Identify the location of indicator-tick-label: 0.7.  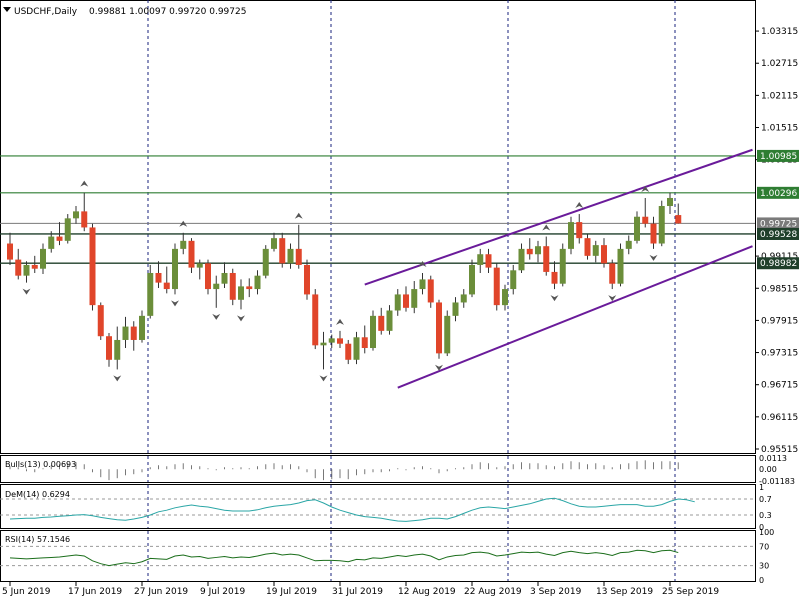
(765, 499).